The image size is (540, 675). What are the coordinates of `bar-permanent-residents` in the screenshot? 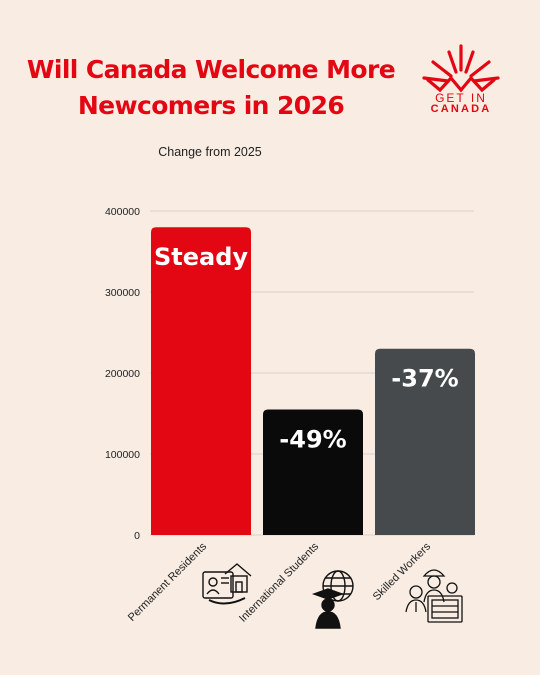 It's located at (201, 381).